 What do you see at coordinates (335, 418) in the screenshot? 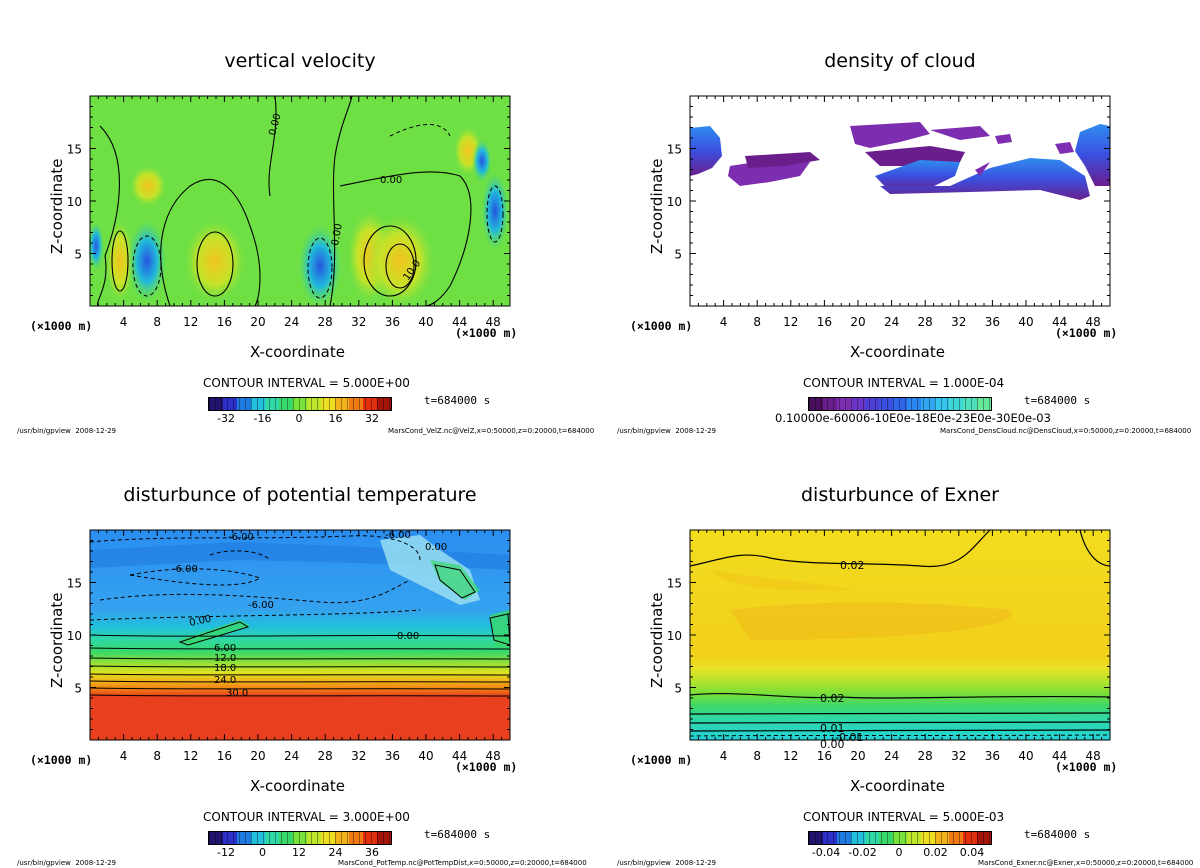
I see `colorbar-tick-label: 16` at bounding box center [335, 418].